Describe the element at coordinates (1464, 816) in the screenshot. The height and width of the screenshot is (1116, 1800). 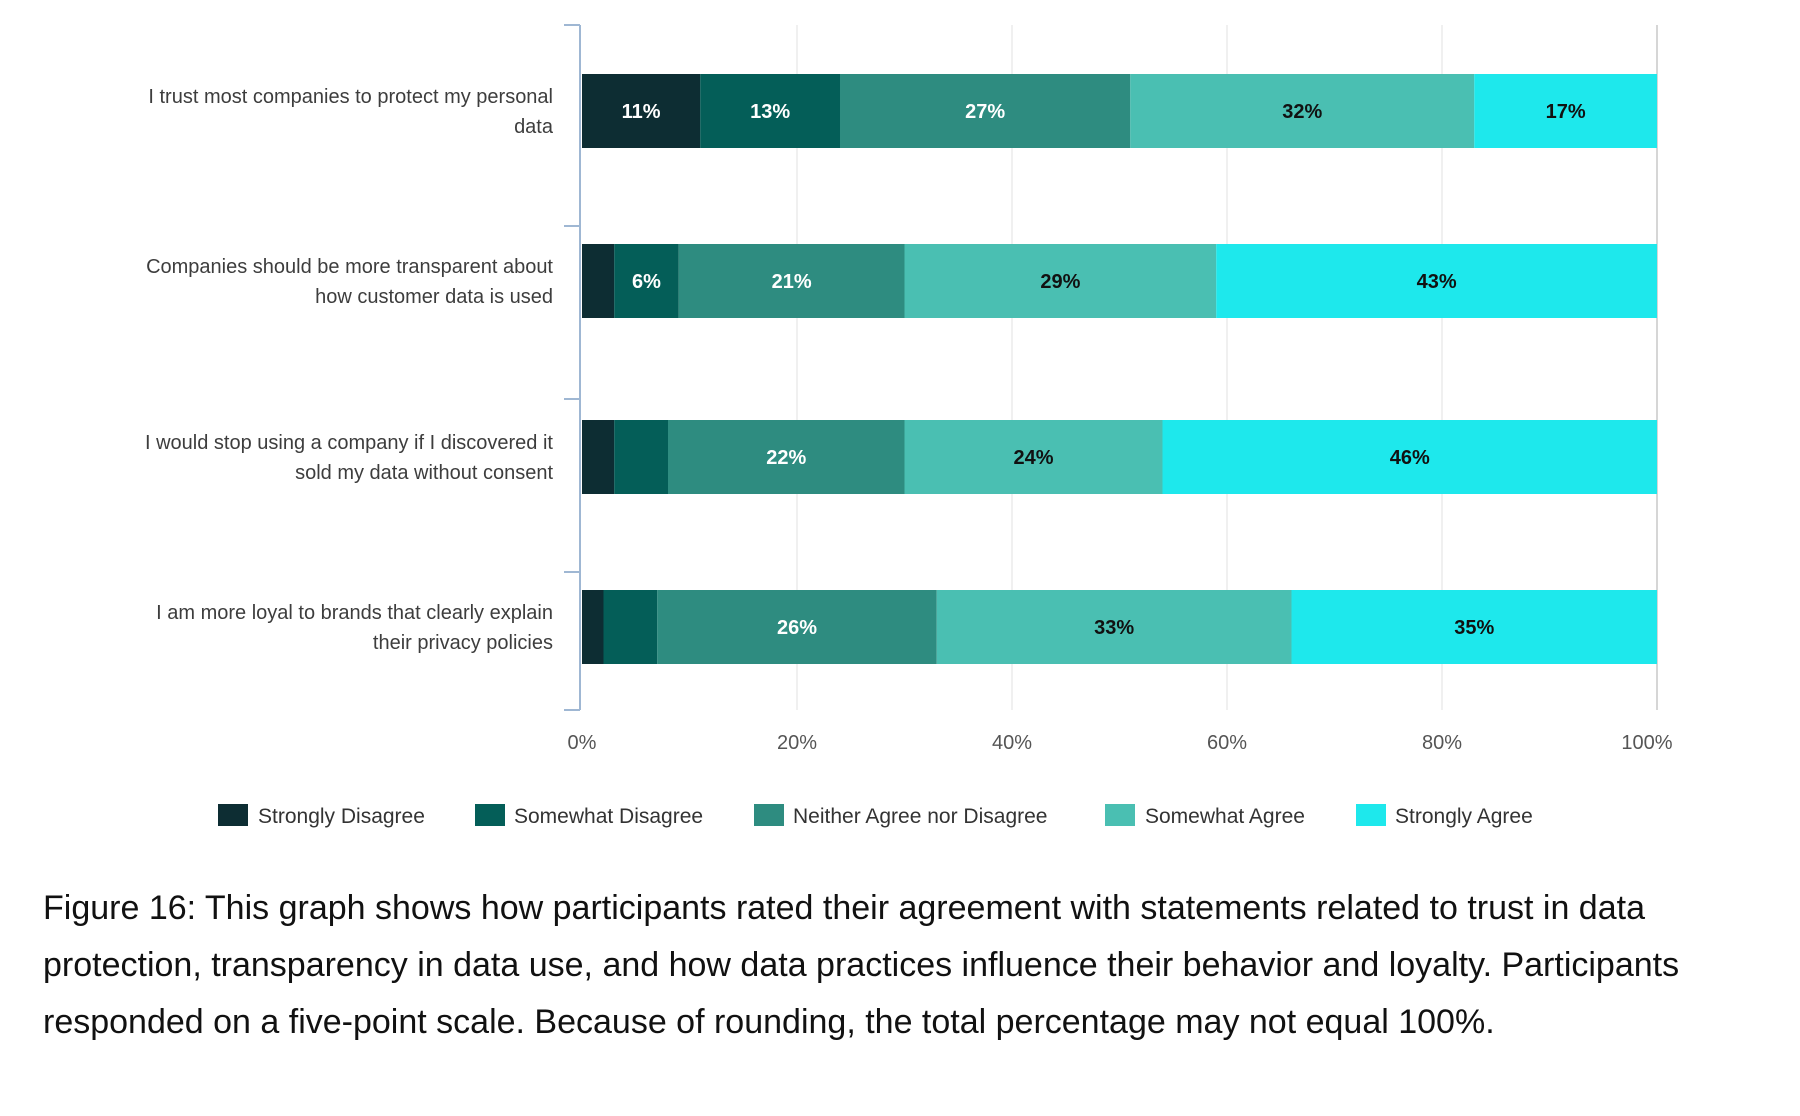
I see `legend-label: Strongly Agree` at that location.